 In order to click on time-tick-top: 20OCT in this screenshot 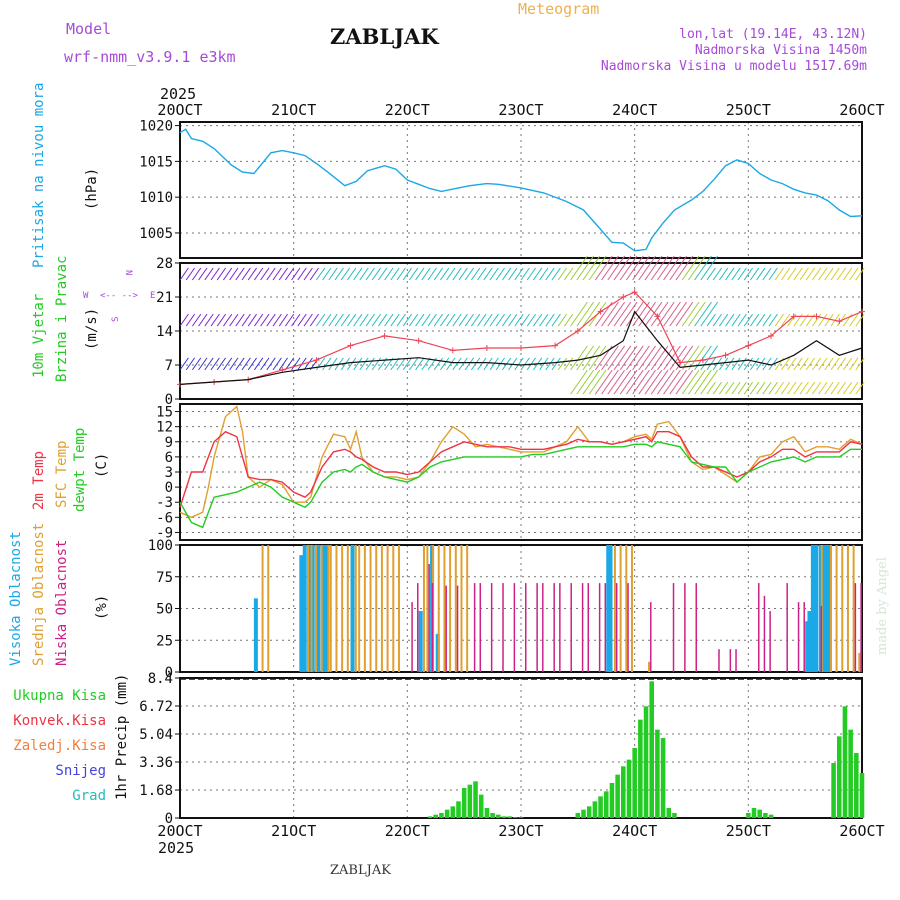, I will do `click(179, 110)`.